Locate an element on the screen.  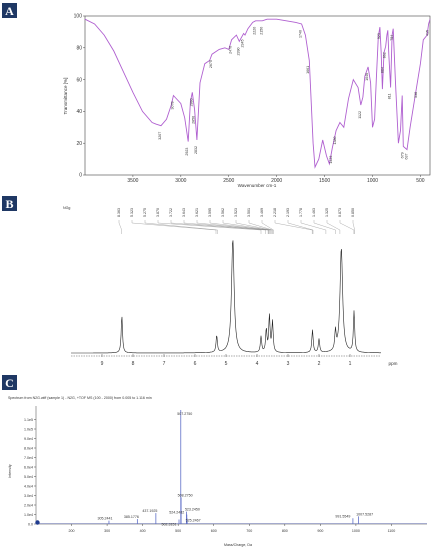
peak-label: 523.2450 is located at coordinates (192, 510).